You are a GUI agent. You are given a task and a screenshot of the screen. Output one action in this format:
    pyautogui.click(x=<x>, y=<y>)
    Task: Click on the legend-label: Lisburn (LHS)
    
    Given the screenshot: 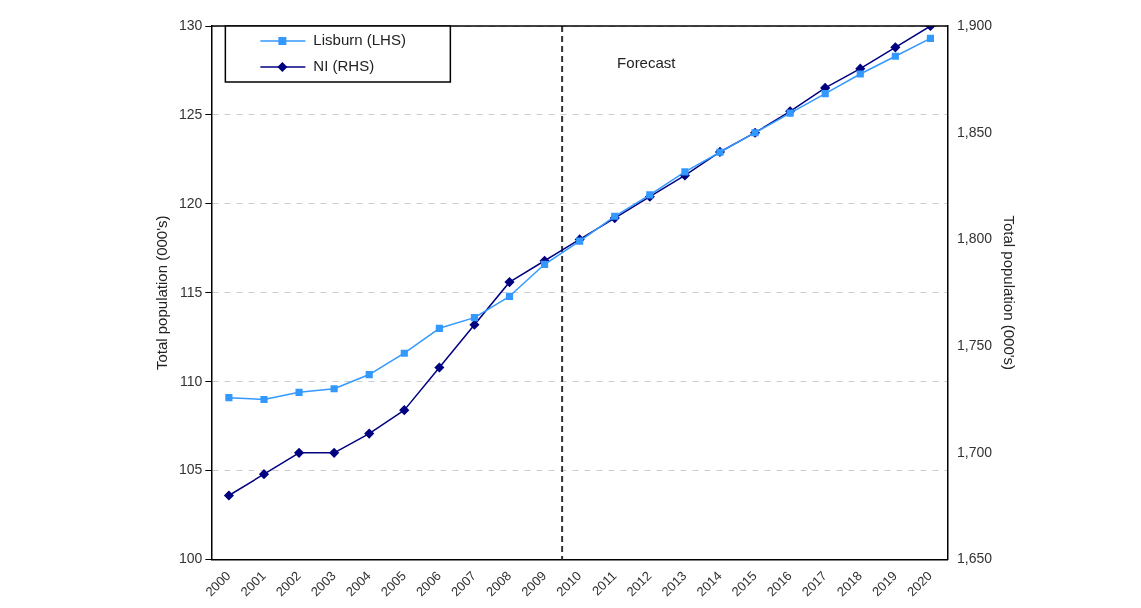 What is the action you would take?
    pyautogui.click(x=359, y=40)
    